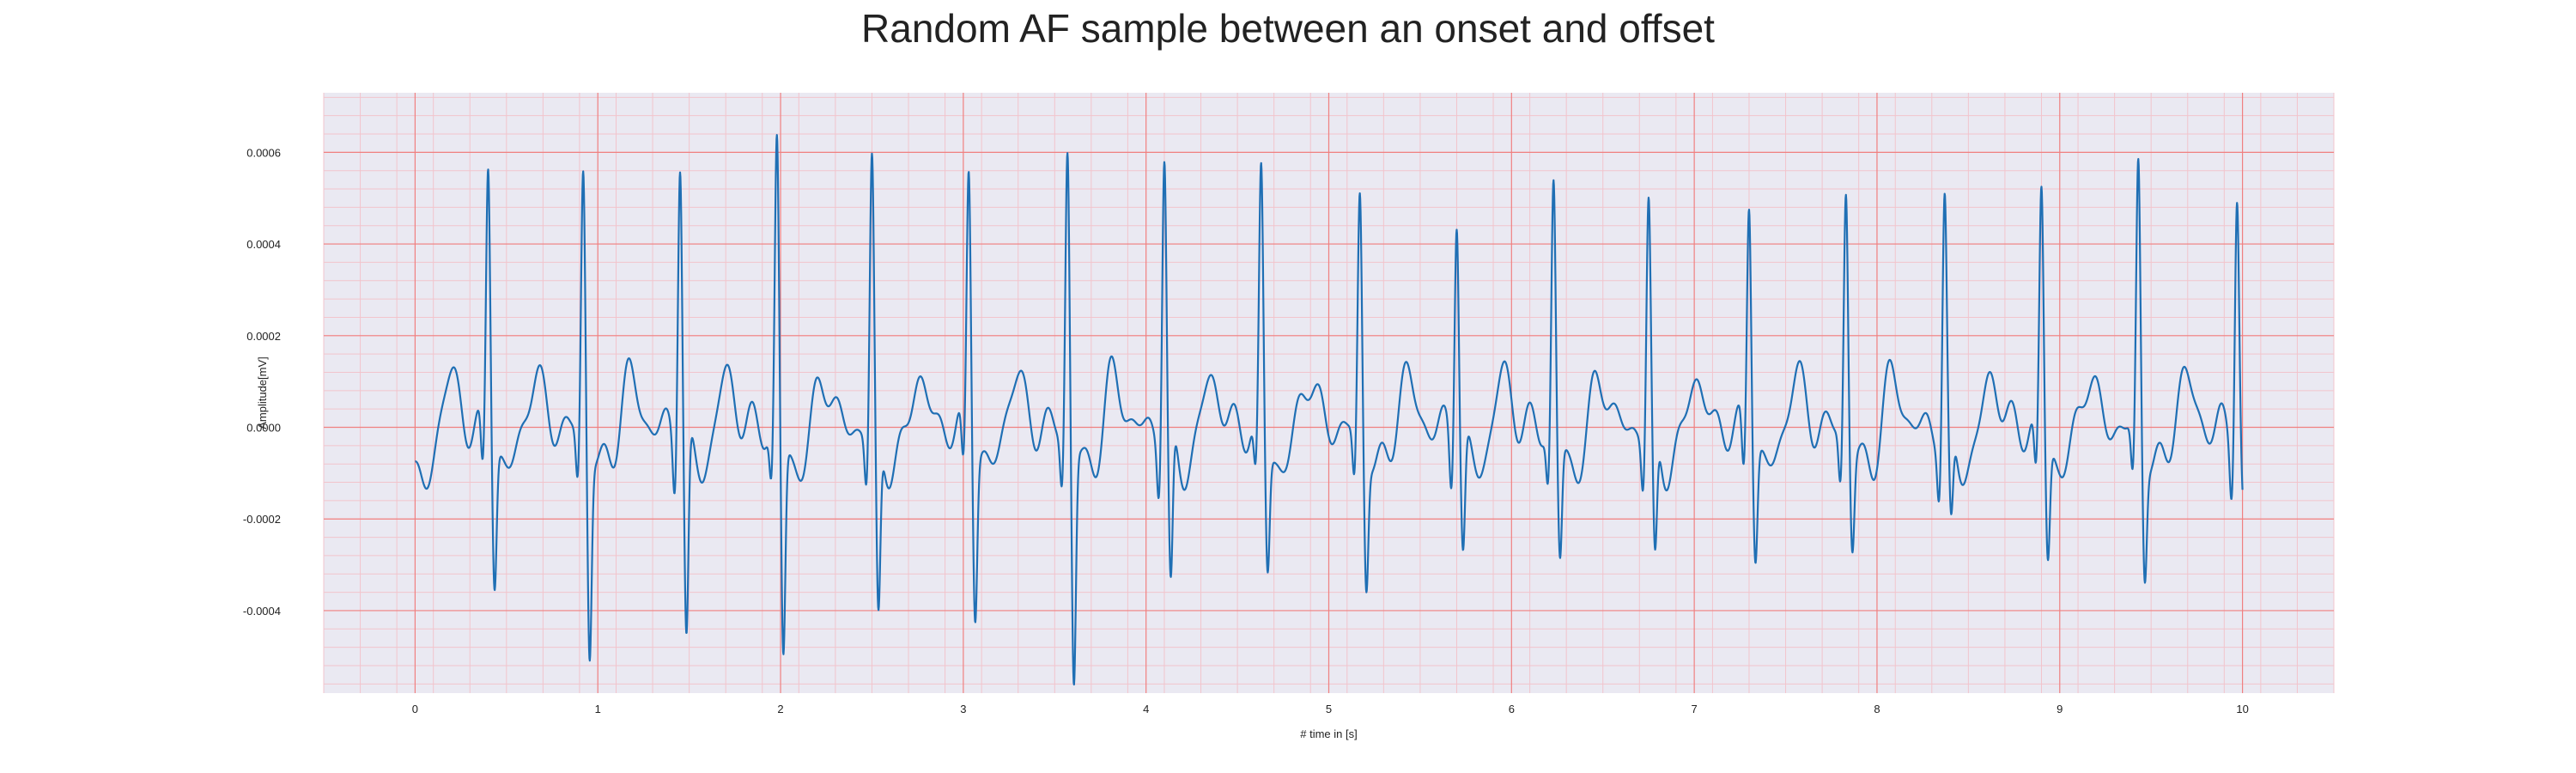  I want to click on x-tick-label: 5, so click(1329, 709).